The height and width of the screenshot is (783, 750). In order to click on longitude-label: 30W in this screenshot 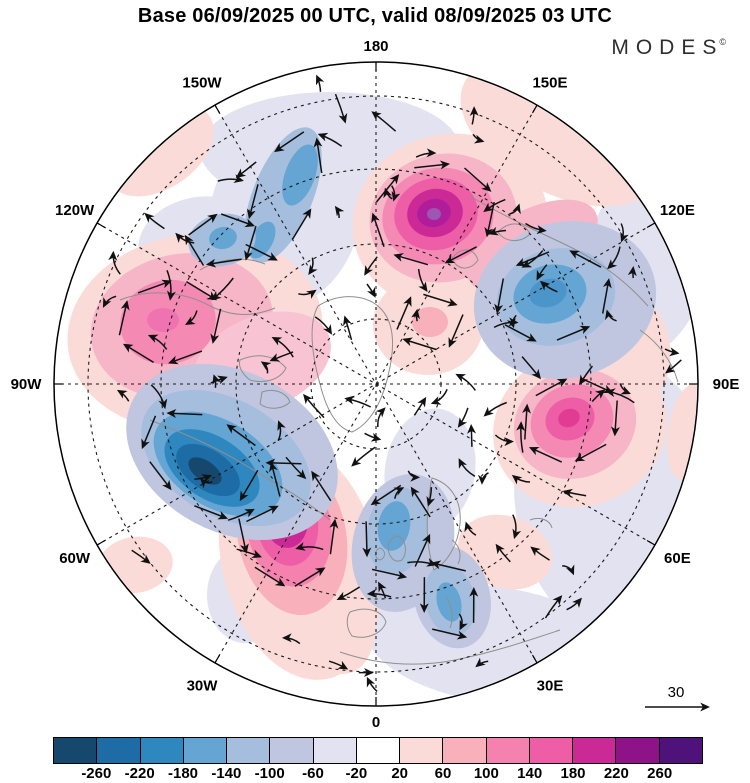, I will do `click(203, 685)`.